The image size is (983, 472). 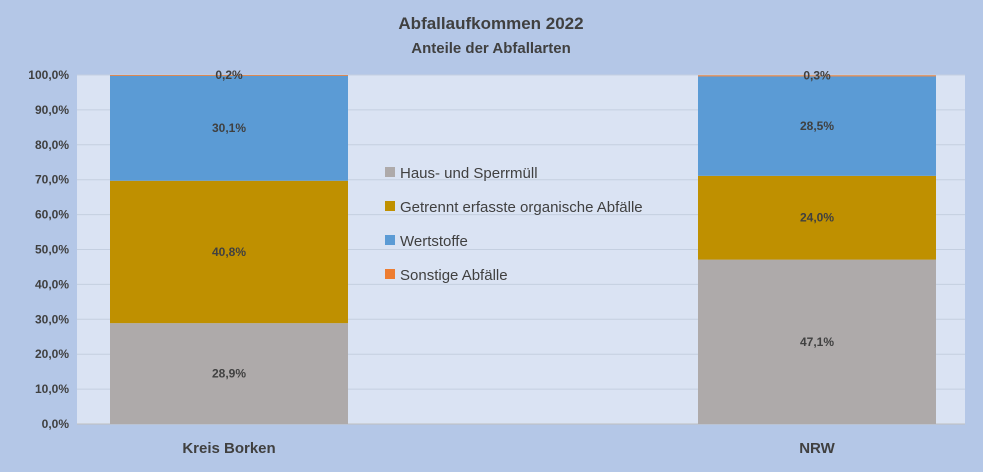 What do you see at coordinates (490, 48) in the screenshot?
I see `chart-subtitle: Anteile der Abfallarten` at bounding box center [490, 48].